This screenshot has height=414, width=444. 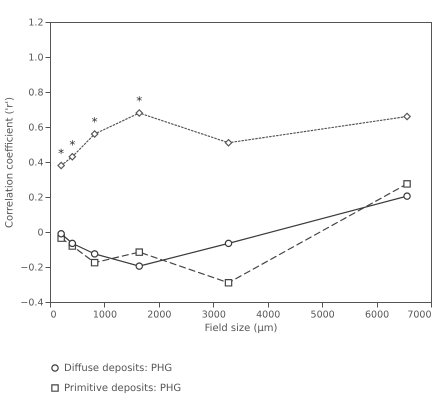 What do you see at coordinates (32, 303) in the screenshot?
I see `y-tick-label: −0.4` at bounding box center [32, 303].